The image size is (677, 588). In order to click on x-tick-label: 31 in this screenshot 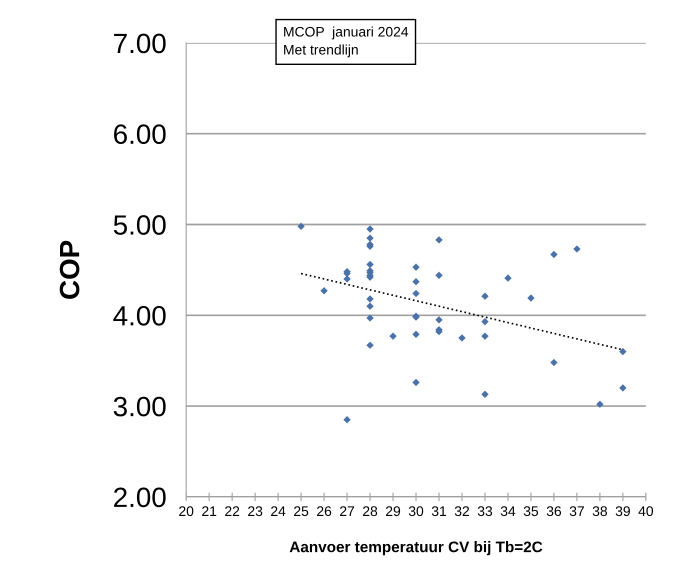, I will do `click(439, 511)`.